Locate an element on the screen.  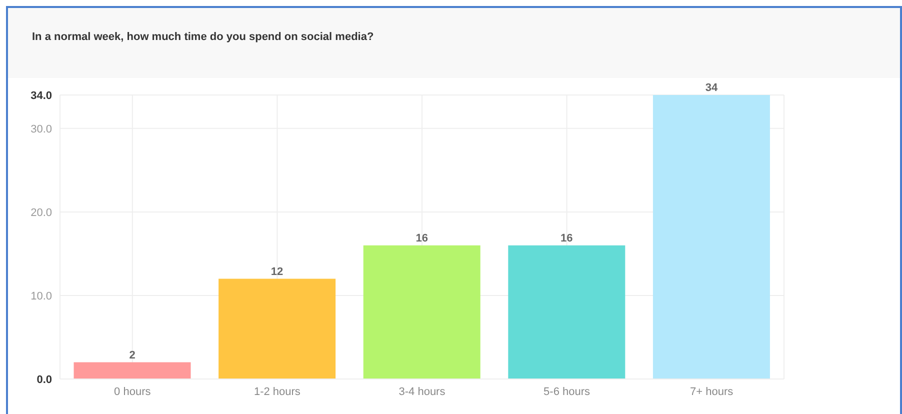
data-label: 12 is located at coordinates (277, 272).